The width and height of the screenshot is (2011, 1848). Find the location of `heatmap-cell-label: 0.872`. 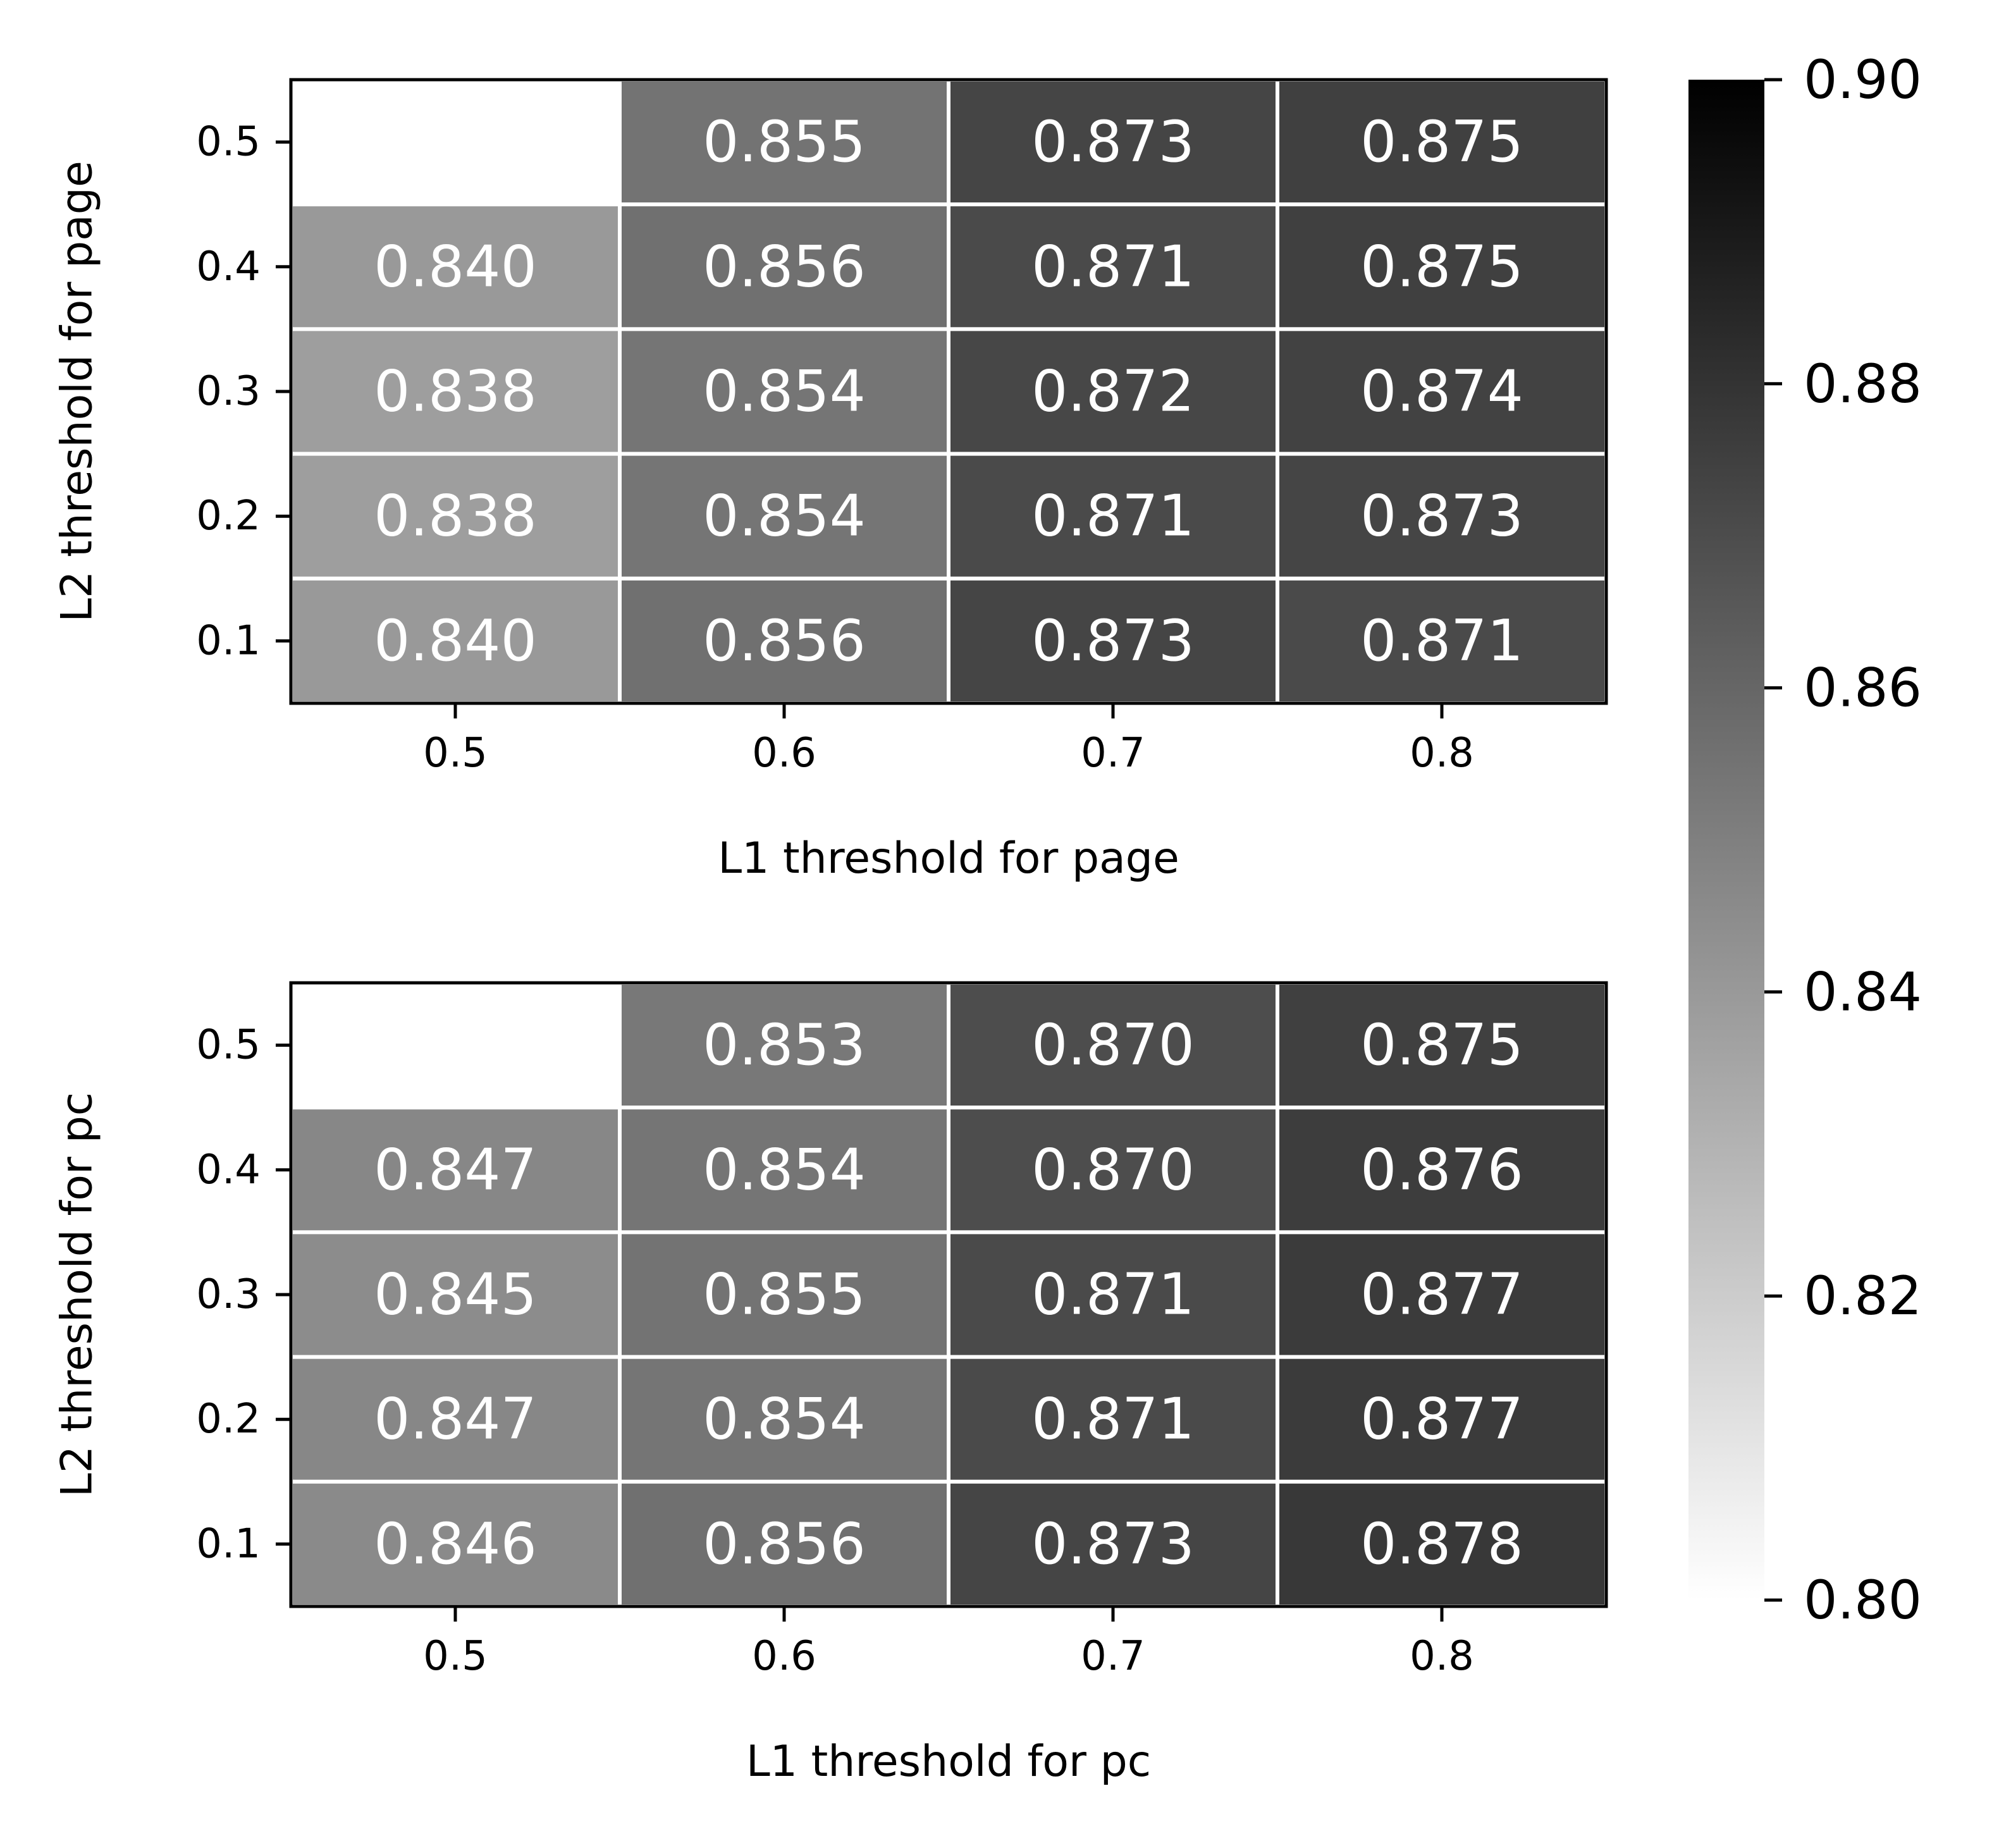

heatmap-cell-label: 0.872 is located at coordinates (1113, 392).